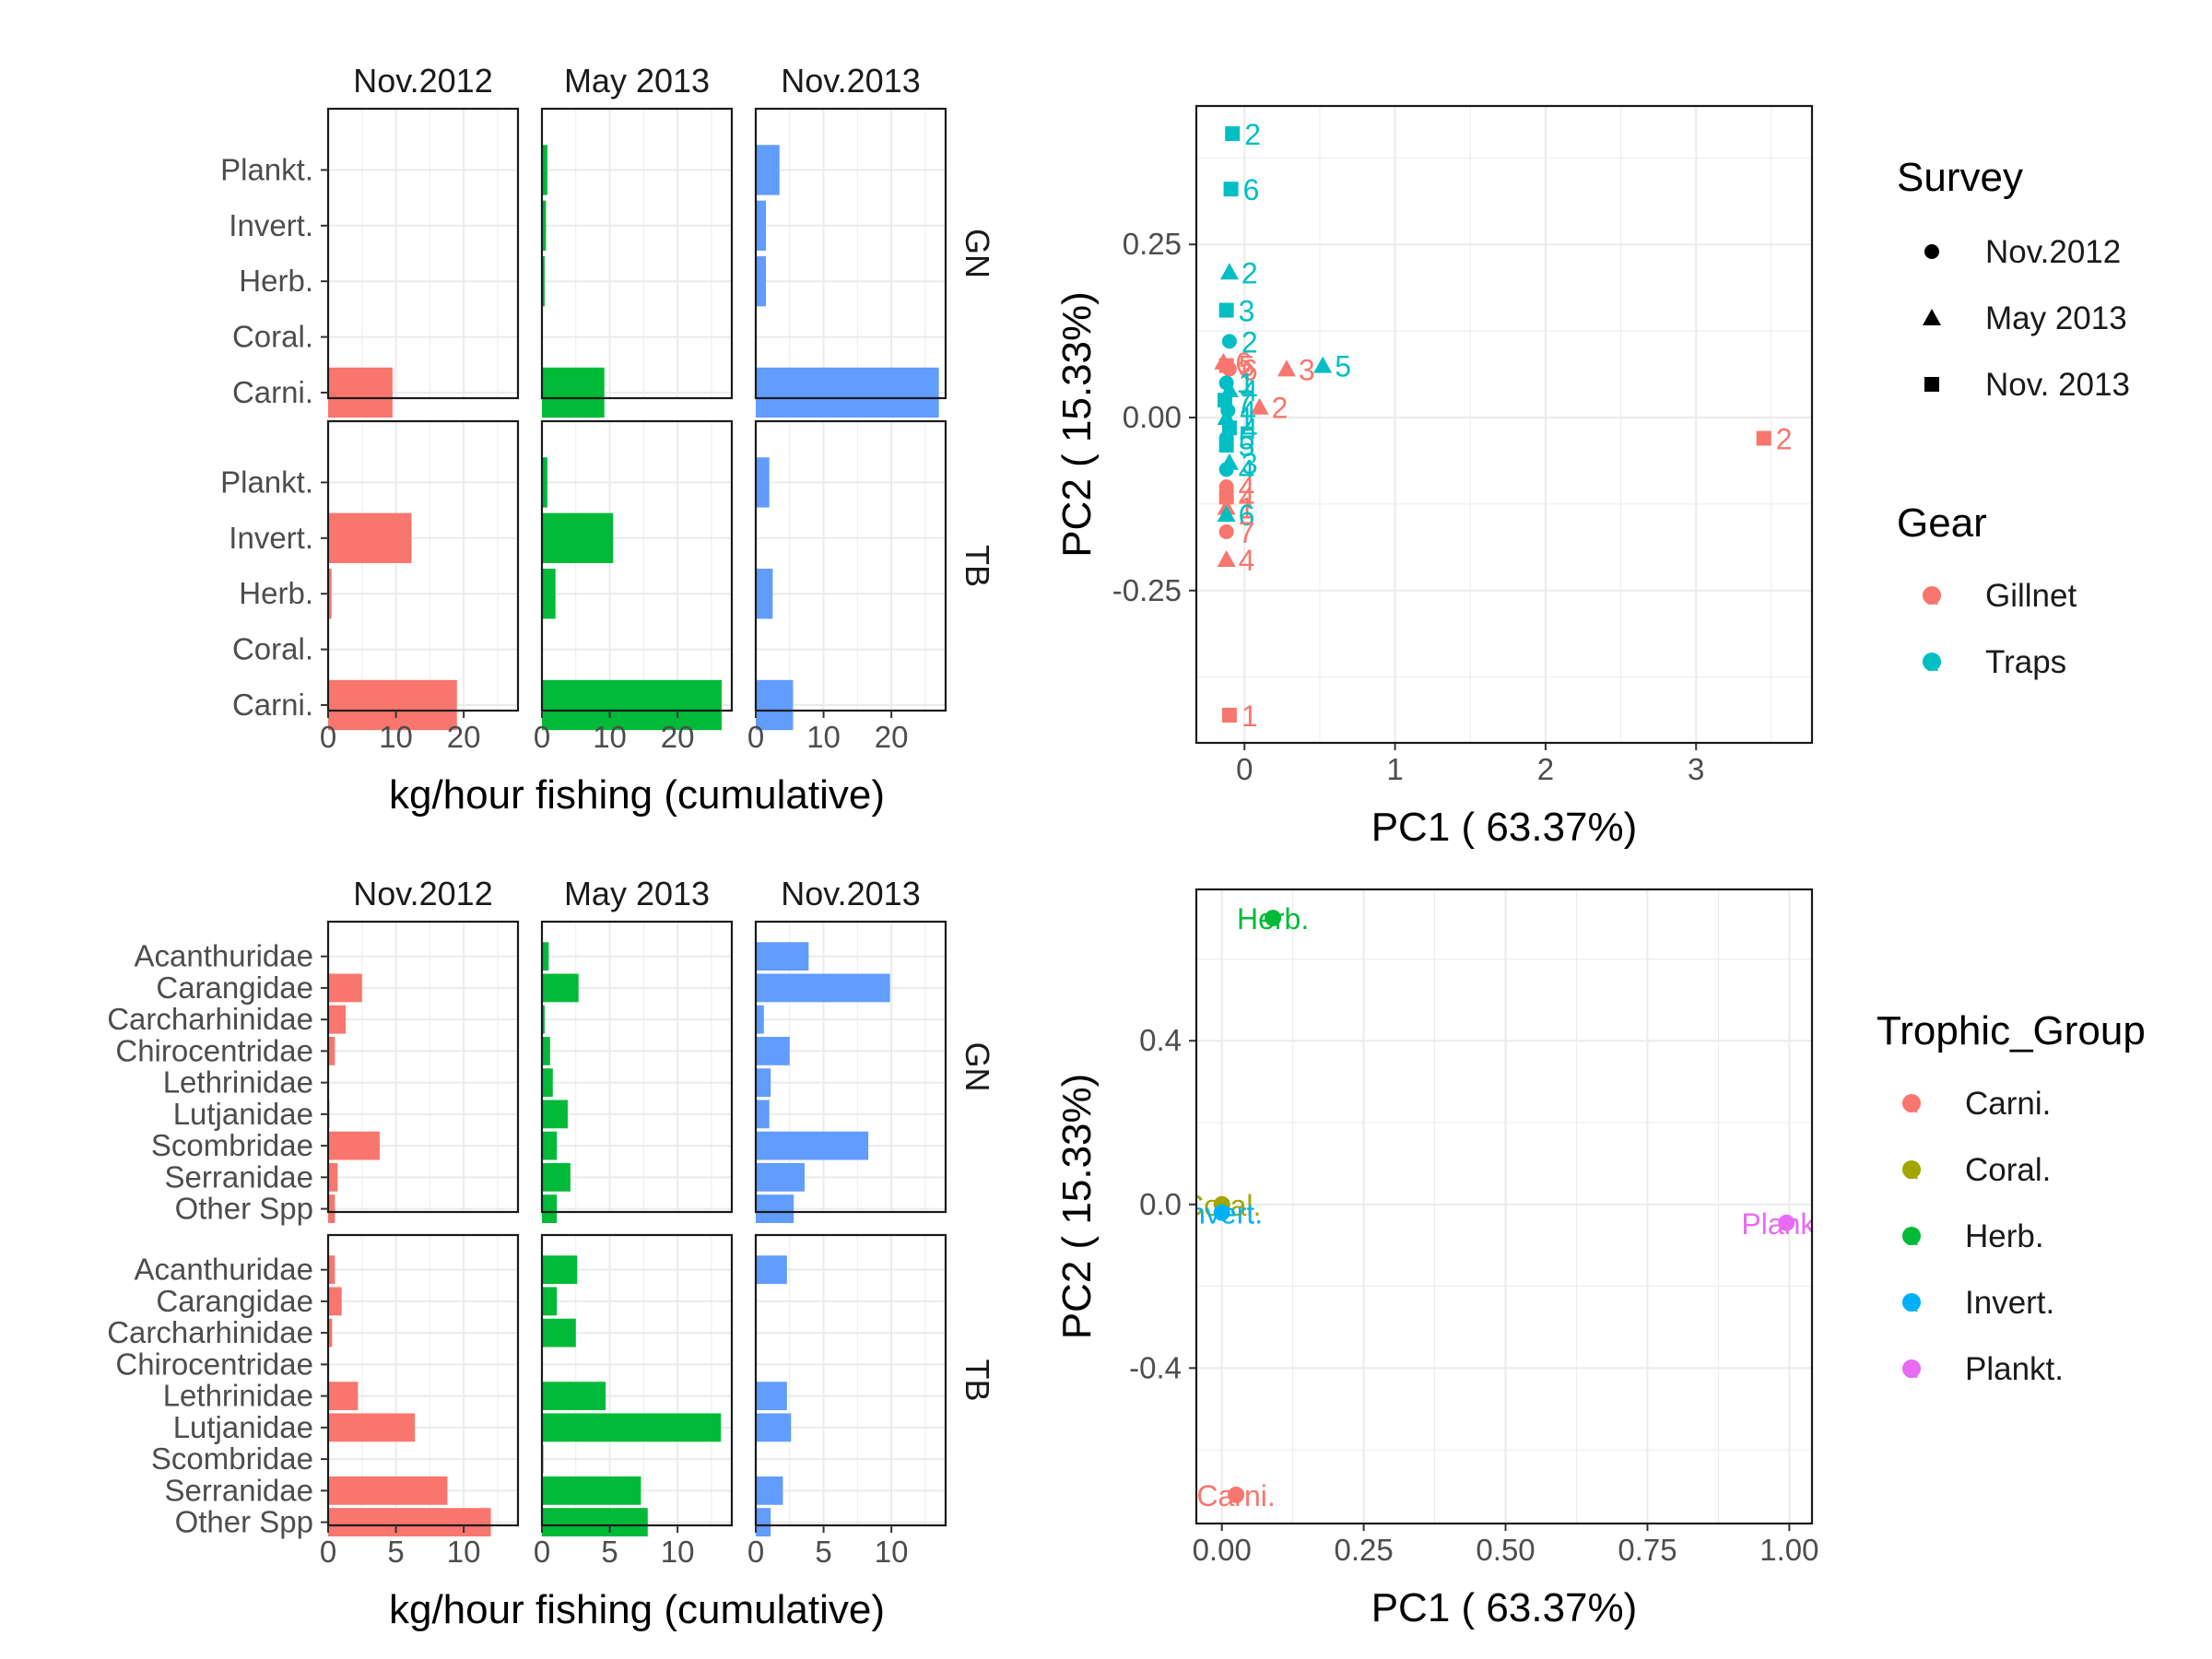  What do you see at coordinates (1077, 1207) in the screenshot?
I see `y-axis-title: PC2 ( 15.33%)` at bounding box center [1077, 1207].